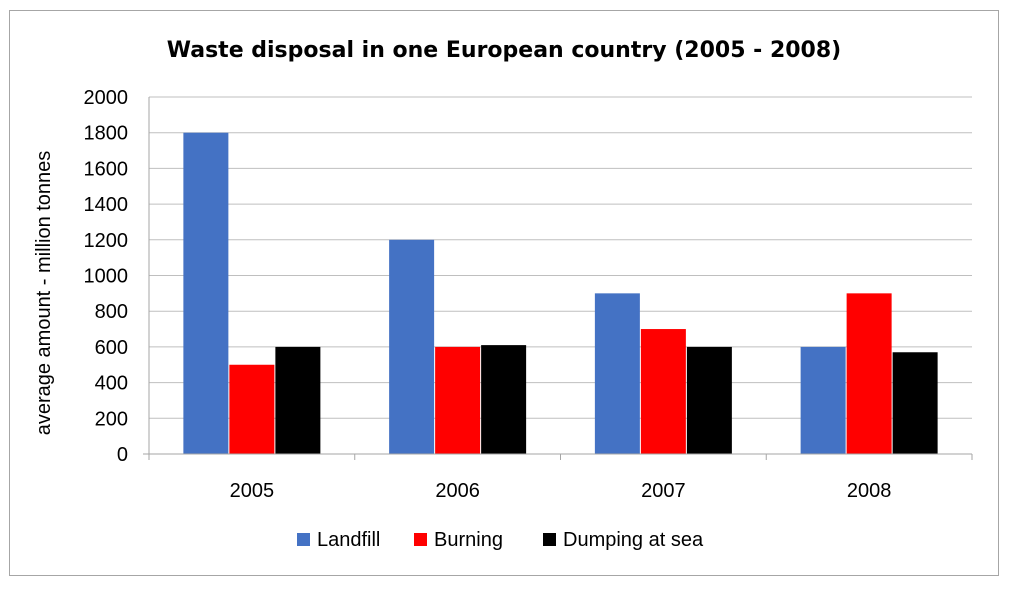  Describe the element at coordinates (504, 399) in the screenshot. I see `bar-dumping-at-sea-2006` at that location.